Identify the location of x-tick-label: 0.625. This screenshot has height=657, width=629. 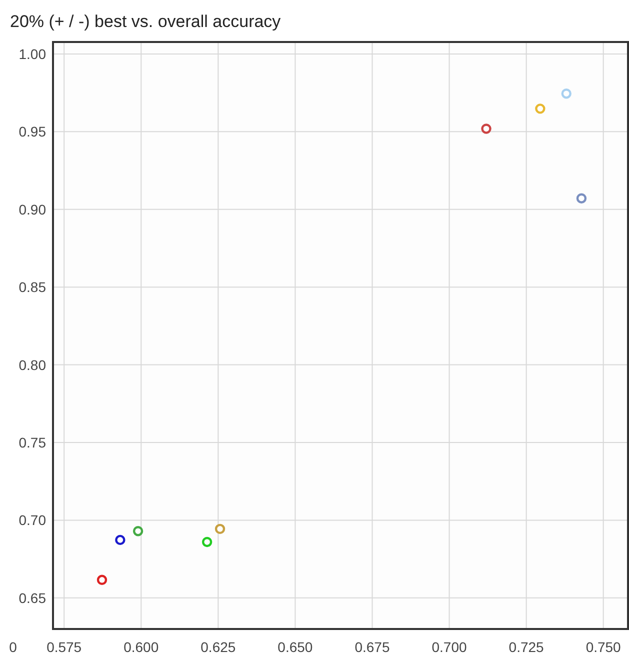
(218, 647).